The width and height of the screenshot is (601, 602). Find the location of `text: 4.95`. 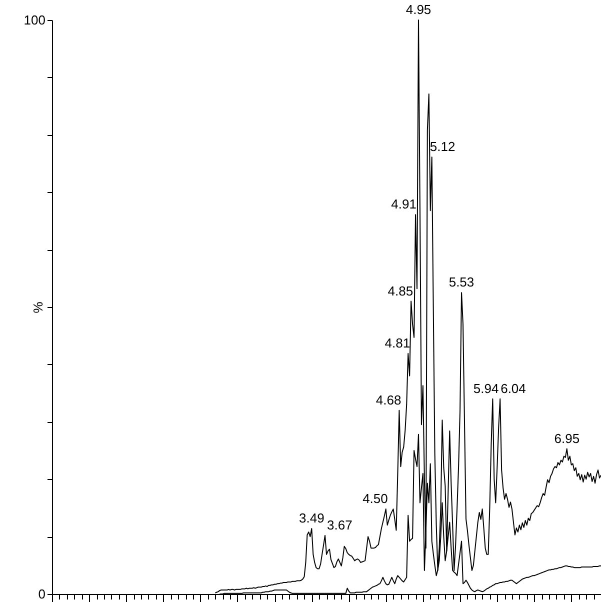

text: 4.95 is located at coordinates (419, 10).